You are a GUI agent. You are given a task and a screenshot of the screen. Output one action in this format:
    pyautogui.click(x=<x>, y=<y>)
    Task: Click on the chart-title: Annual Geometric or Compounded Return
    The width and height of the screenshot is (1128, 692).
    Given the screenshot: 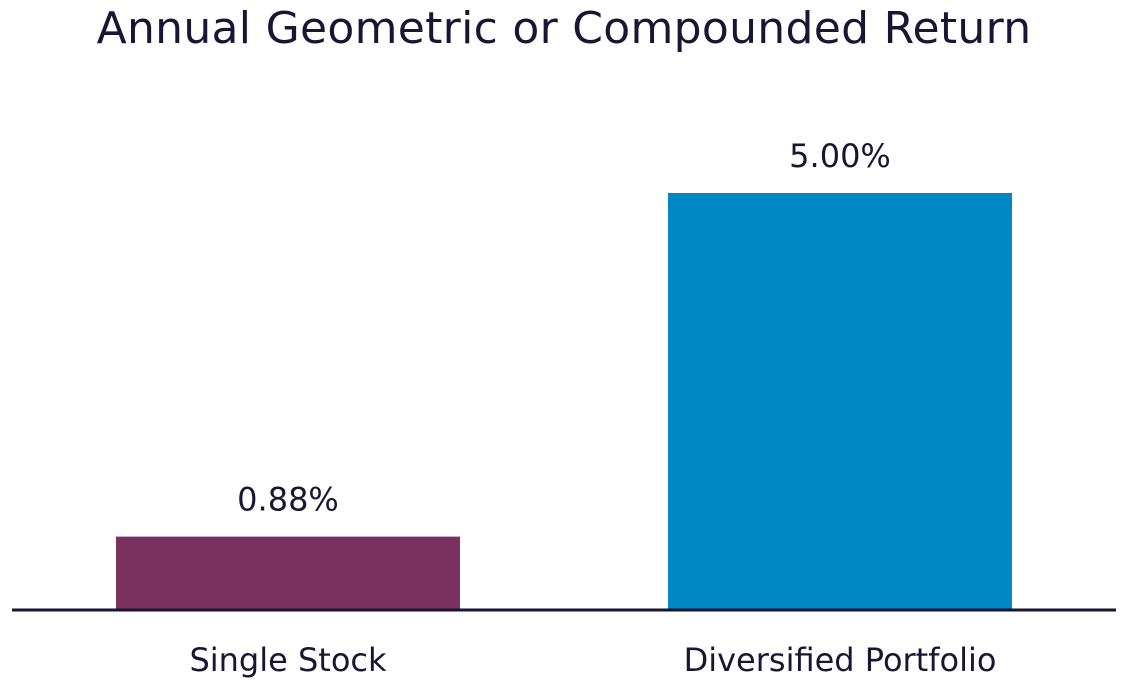 What is the action you would take?
    pyautogui.click(x=564, y=28)
    